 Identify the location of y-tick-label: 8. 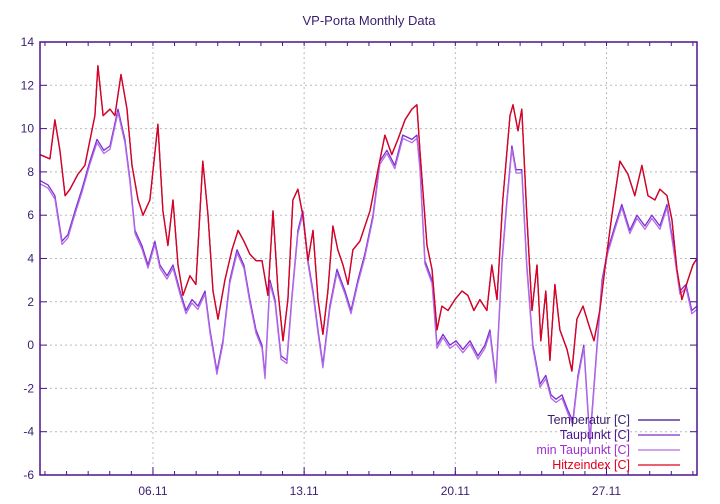
(30, 172).